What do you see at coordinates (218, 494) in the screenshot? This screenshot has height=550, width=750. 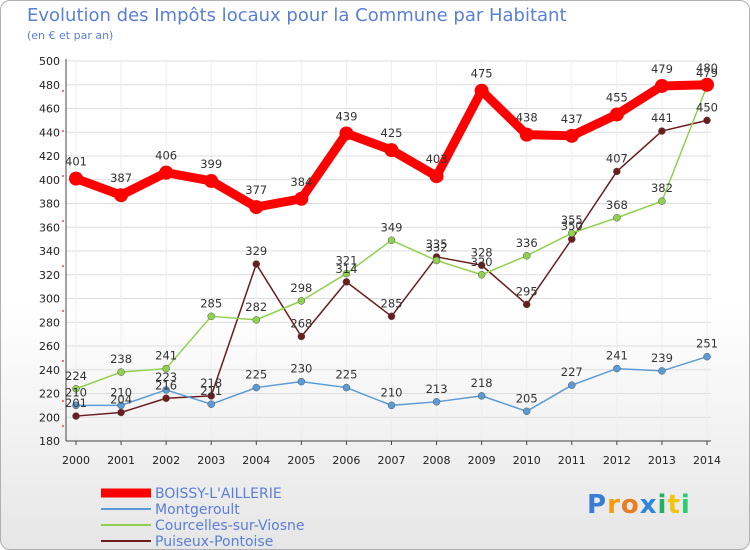 I see `legend-label: BOISSY-L'AILLERIE` at bounding box center [218, 494].